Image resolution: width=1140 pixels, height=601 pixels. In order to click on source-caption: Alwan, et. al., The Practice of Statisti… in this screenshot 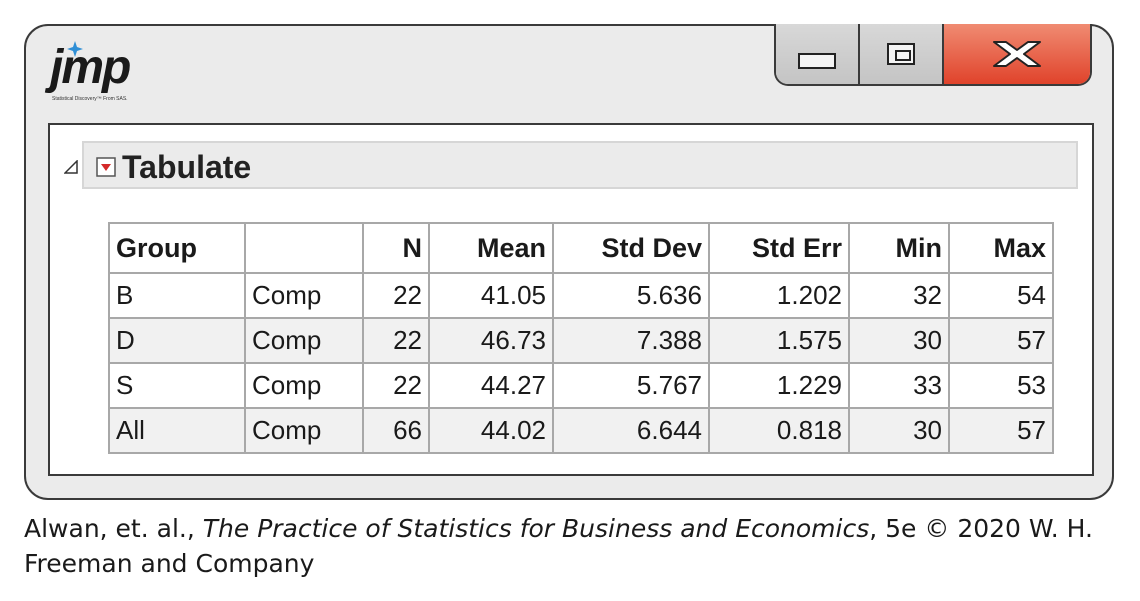, I will do `click(574, 546)`.